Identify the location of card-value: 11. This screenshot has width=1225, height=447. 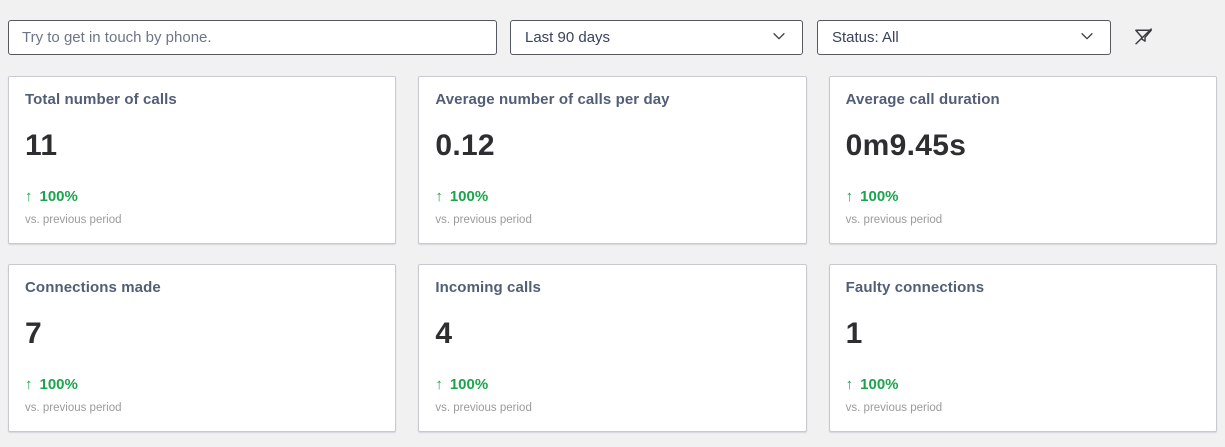
(41, 145).